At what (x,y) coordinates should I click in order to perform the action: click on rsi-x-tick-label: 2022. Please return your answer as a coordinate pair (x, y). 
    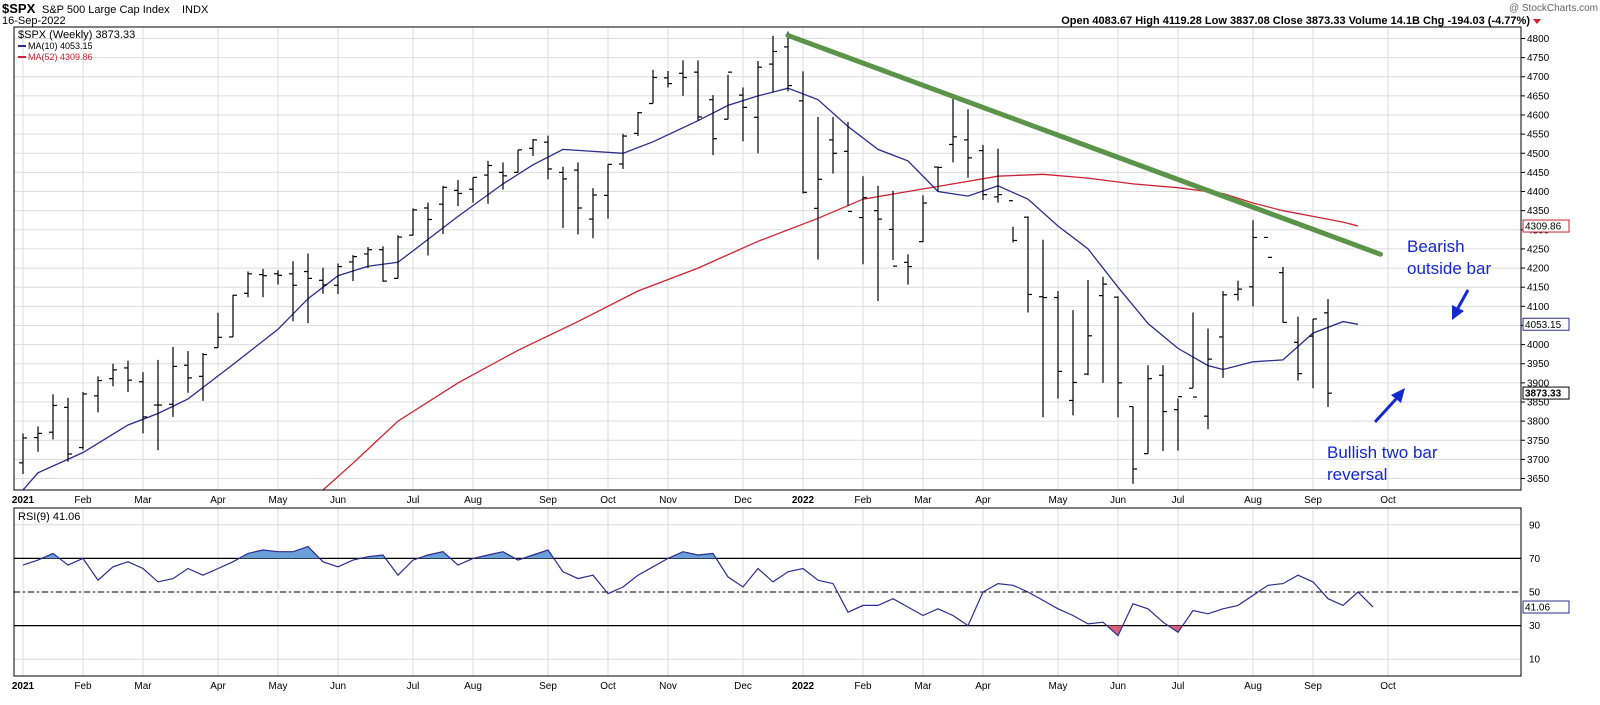
    Looking at the image, I should click on (803, 686).